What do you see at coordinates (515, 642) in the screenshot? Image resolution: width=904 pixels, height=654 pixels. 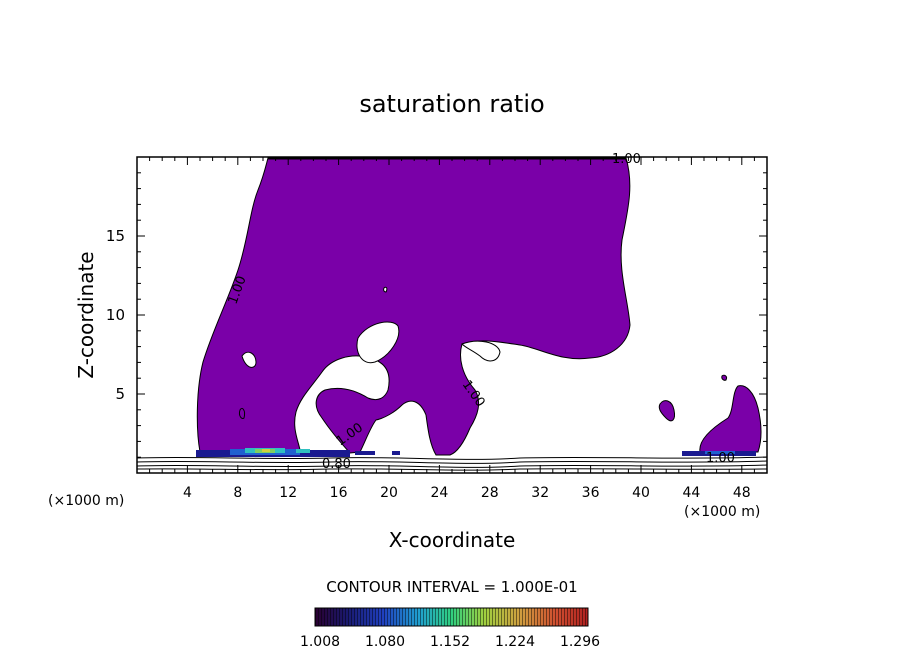 I see `colorbar-tick-label: 1.224` at bounding box center [515, 642].